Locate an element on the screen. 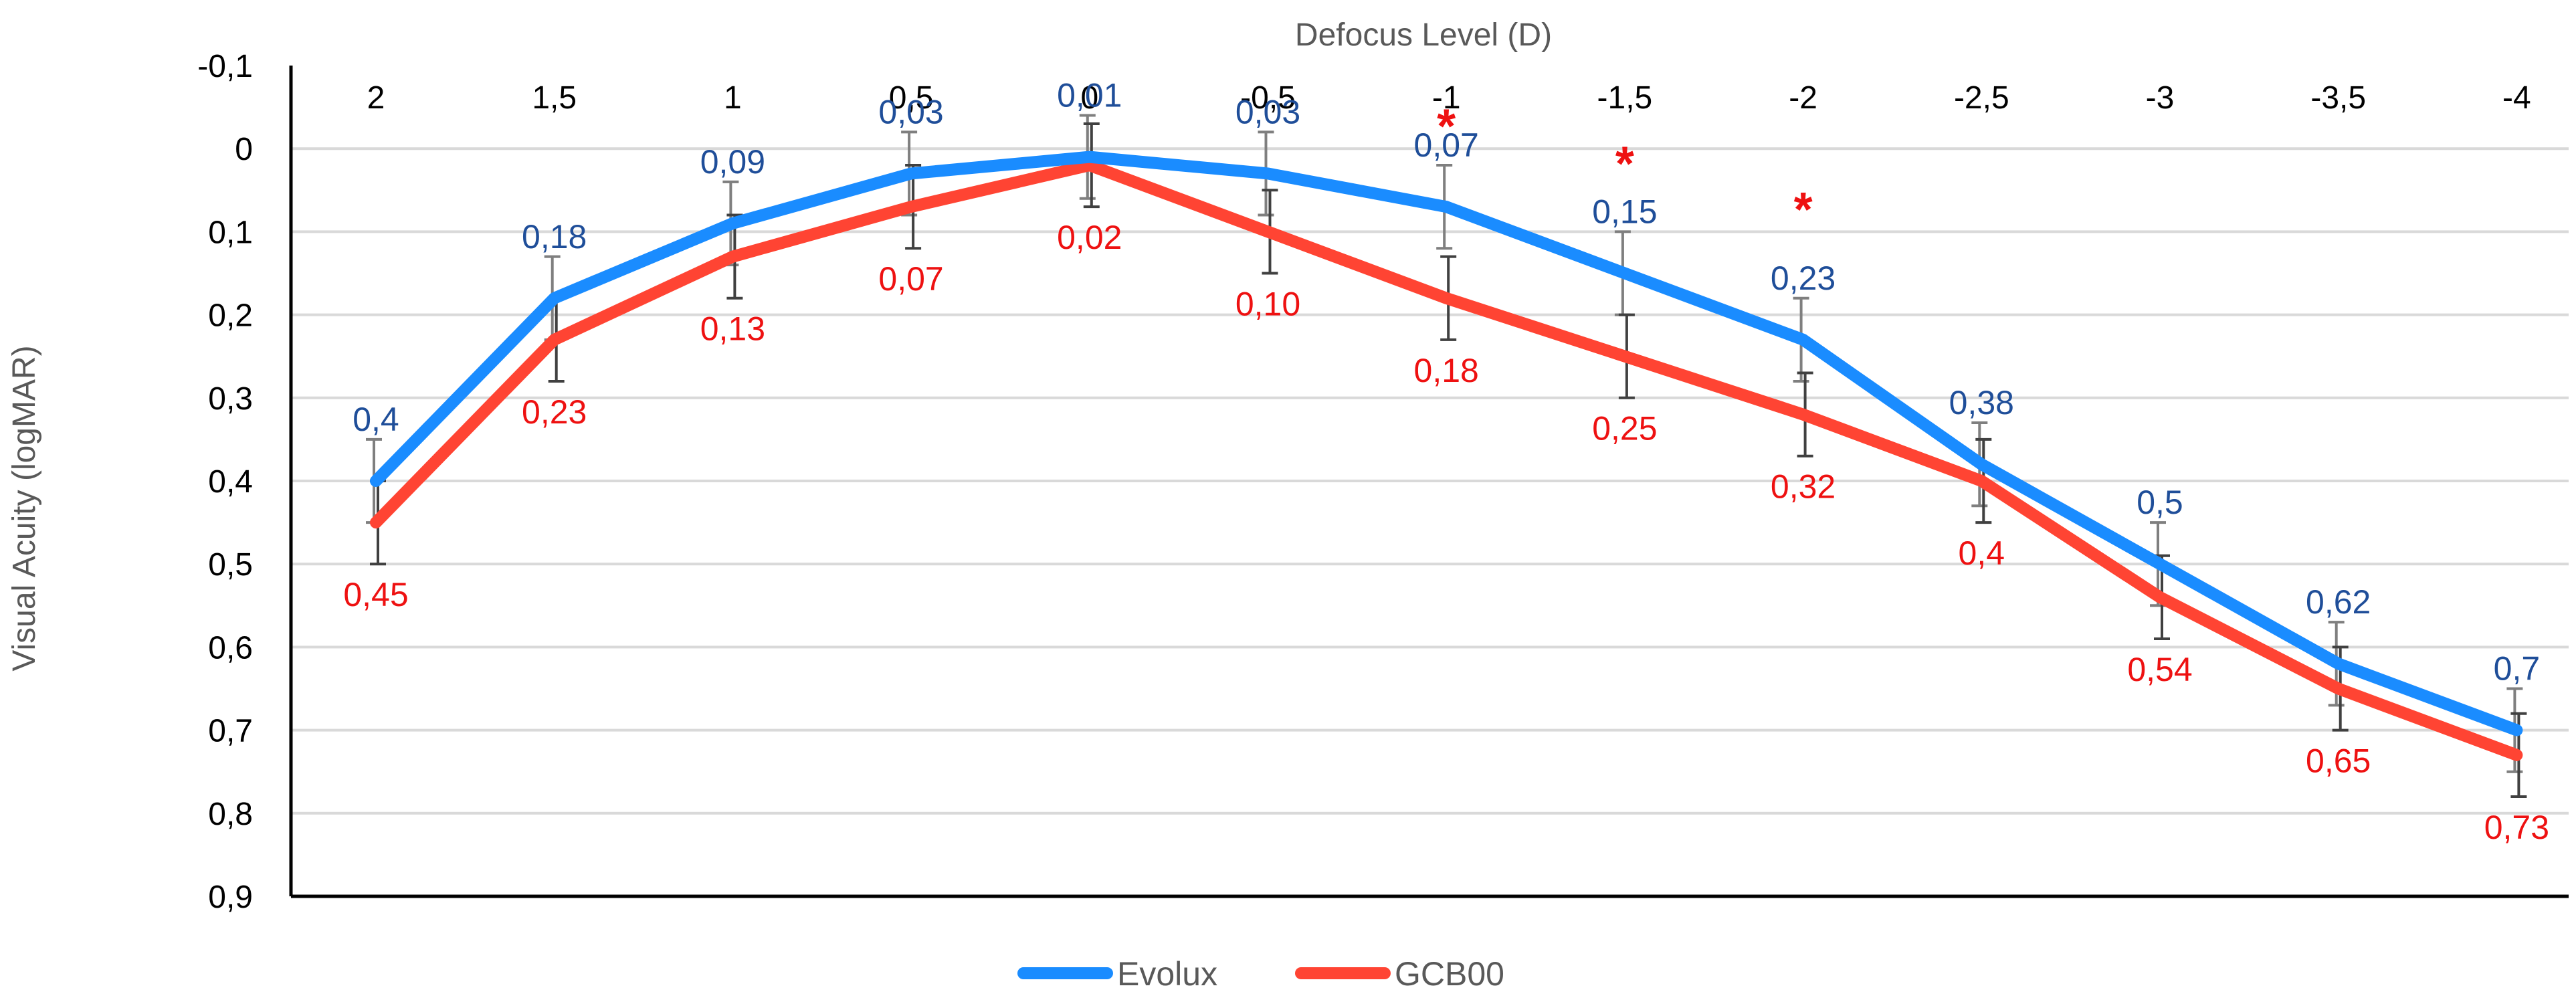  x-tick-label: 1 is located at coordinates (733, 98).